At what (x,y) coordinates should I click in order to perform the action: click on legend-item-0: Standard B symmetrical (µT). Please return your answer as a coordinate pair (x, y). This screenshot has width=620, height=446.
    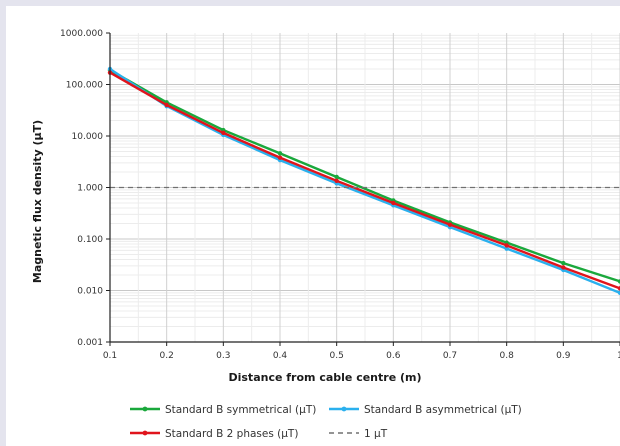
    Looking at the image, I should click on (223, 410).